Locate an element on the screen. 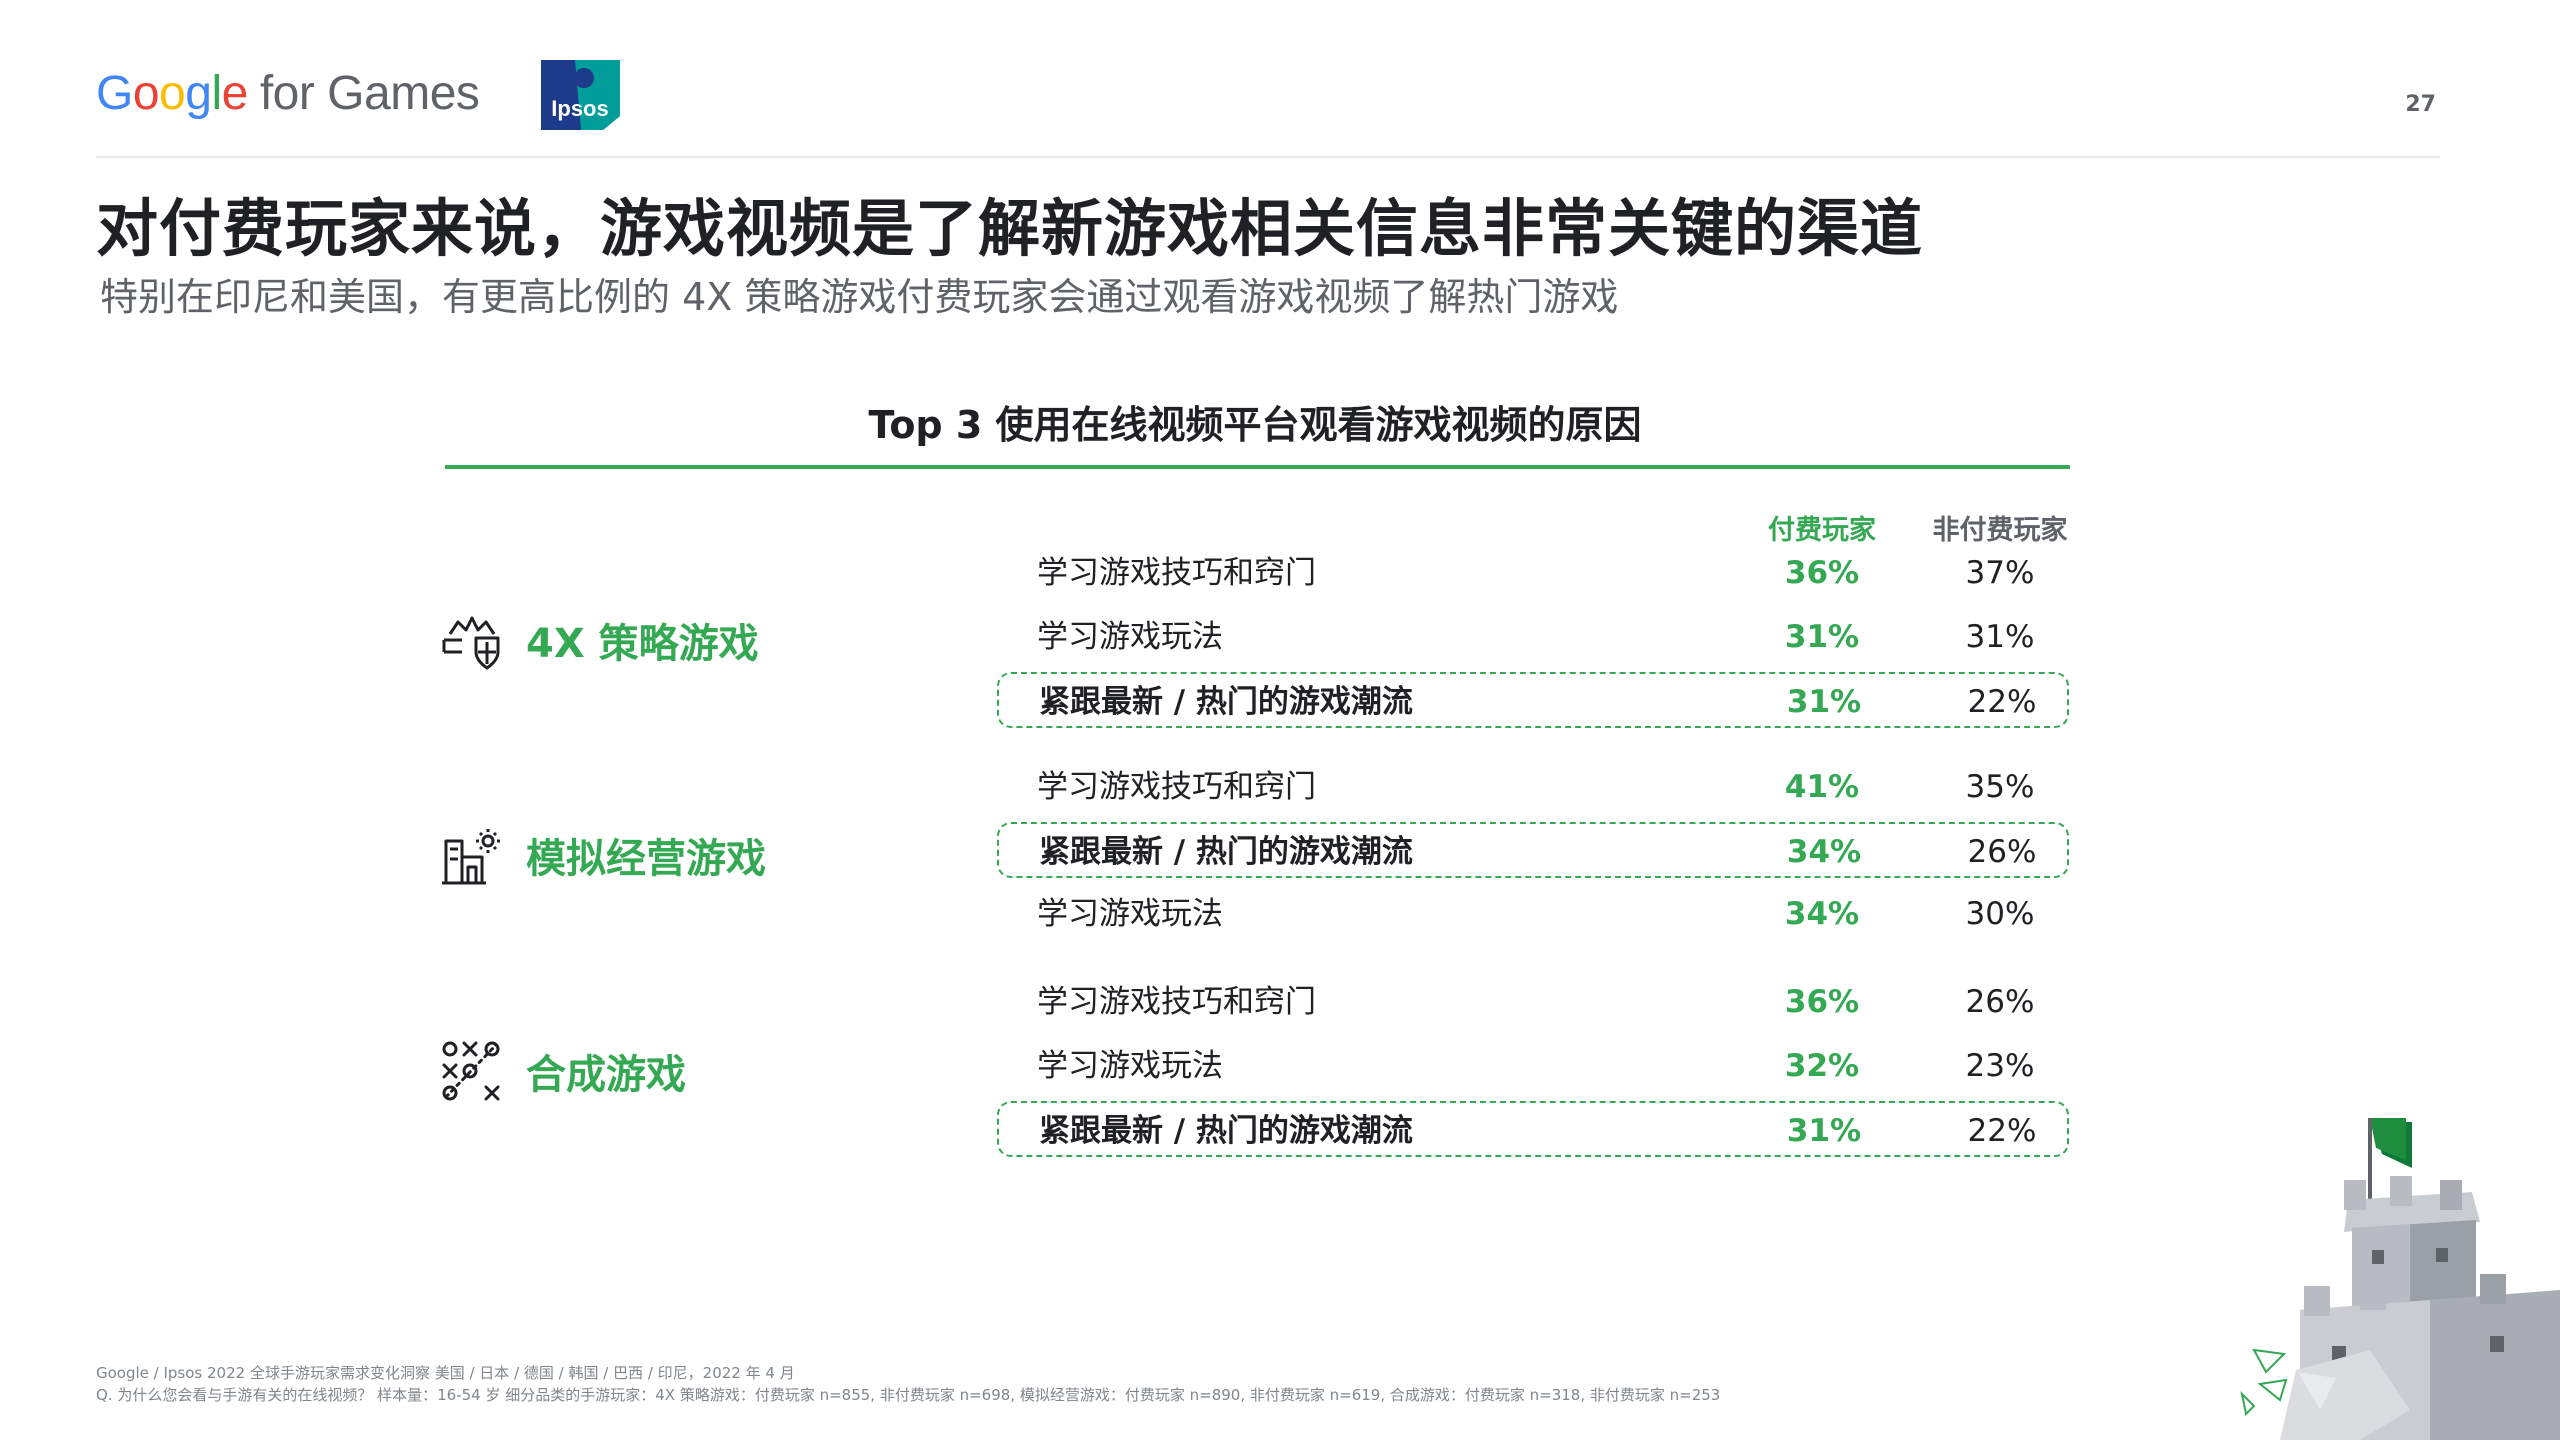  header: Google for Games Ipsos 27 is located at coordinates (1280, 80).